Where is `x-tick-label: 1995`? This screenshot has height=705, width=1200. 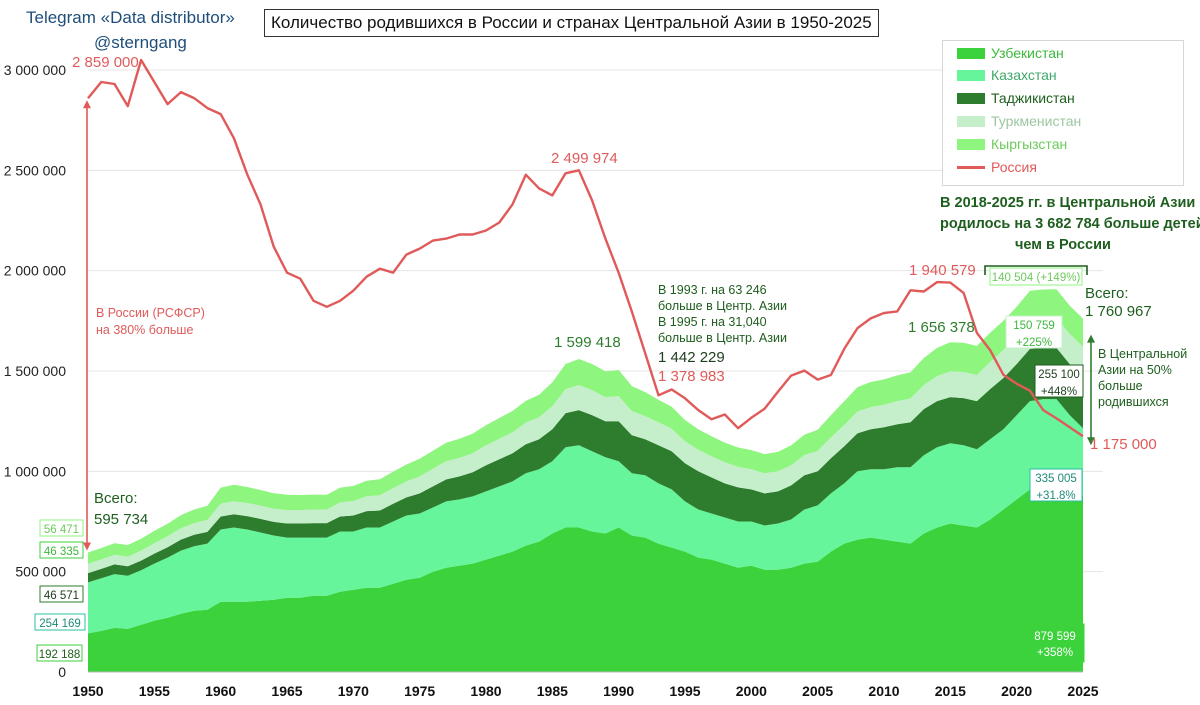
x-tick-label: 1995 is located at coordinates (684, 691).